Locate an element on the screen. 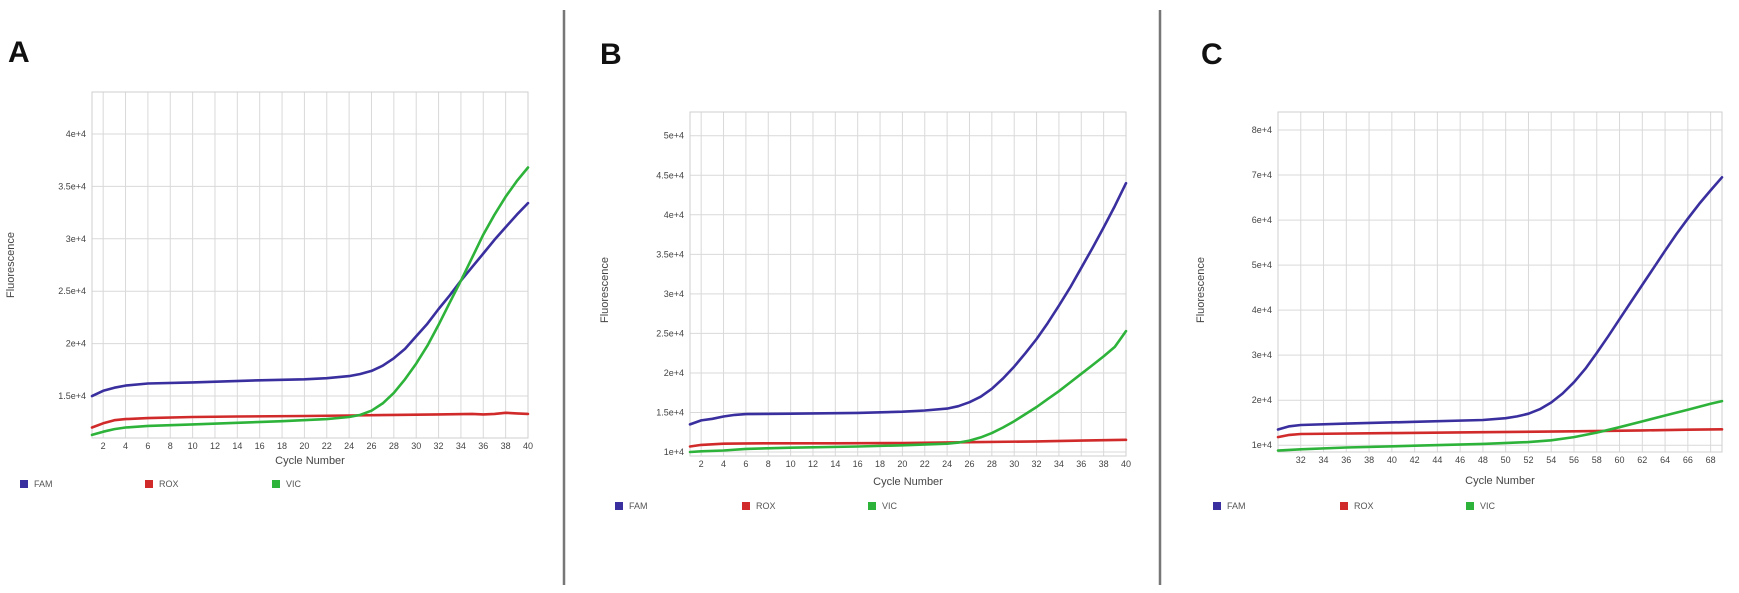  y-tick-label: 4.5e+4 is located at coordinates (670, 175).